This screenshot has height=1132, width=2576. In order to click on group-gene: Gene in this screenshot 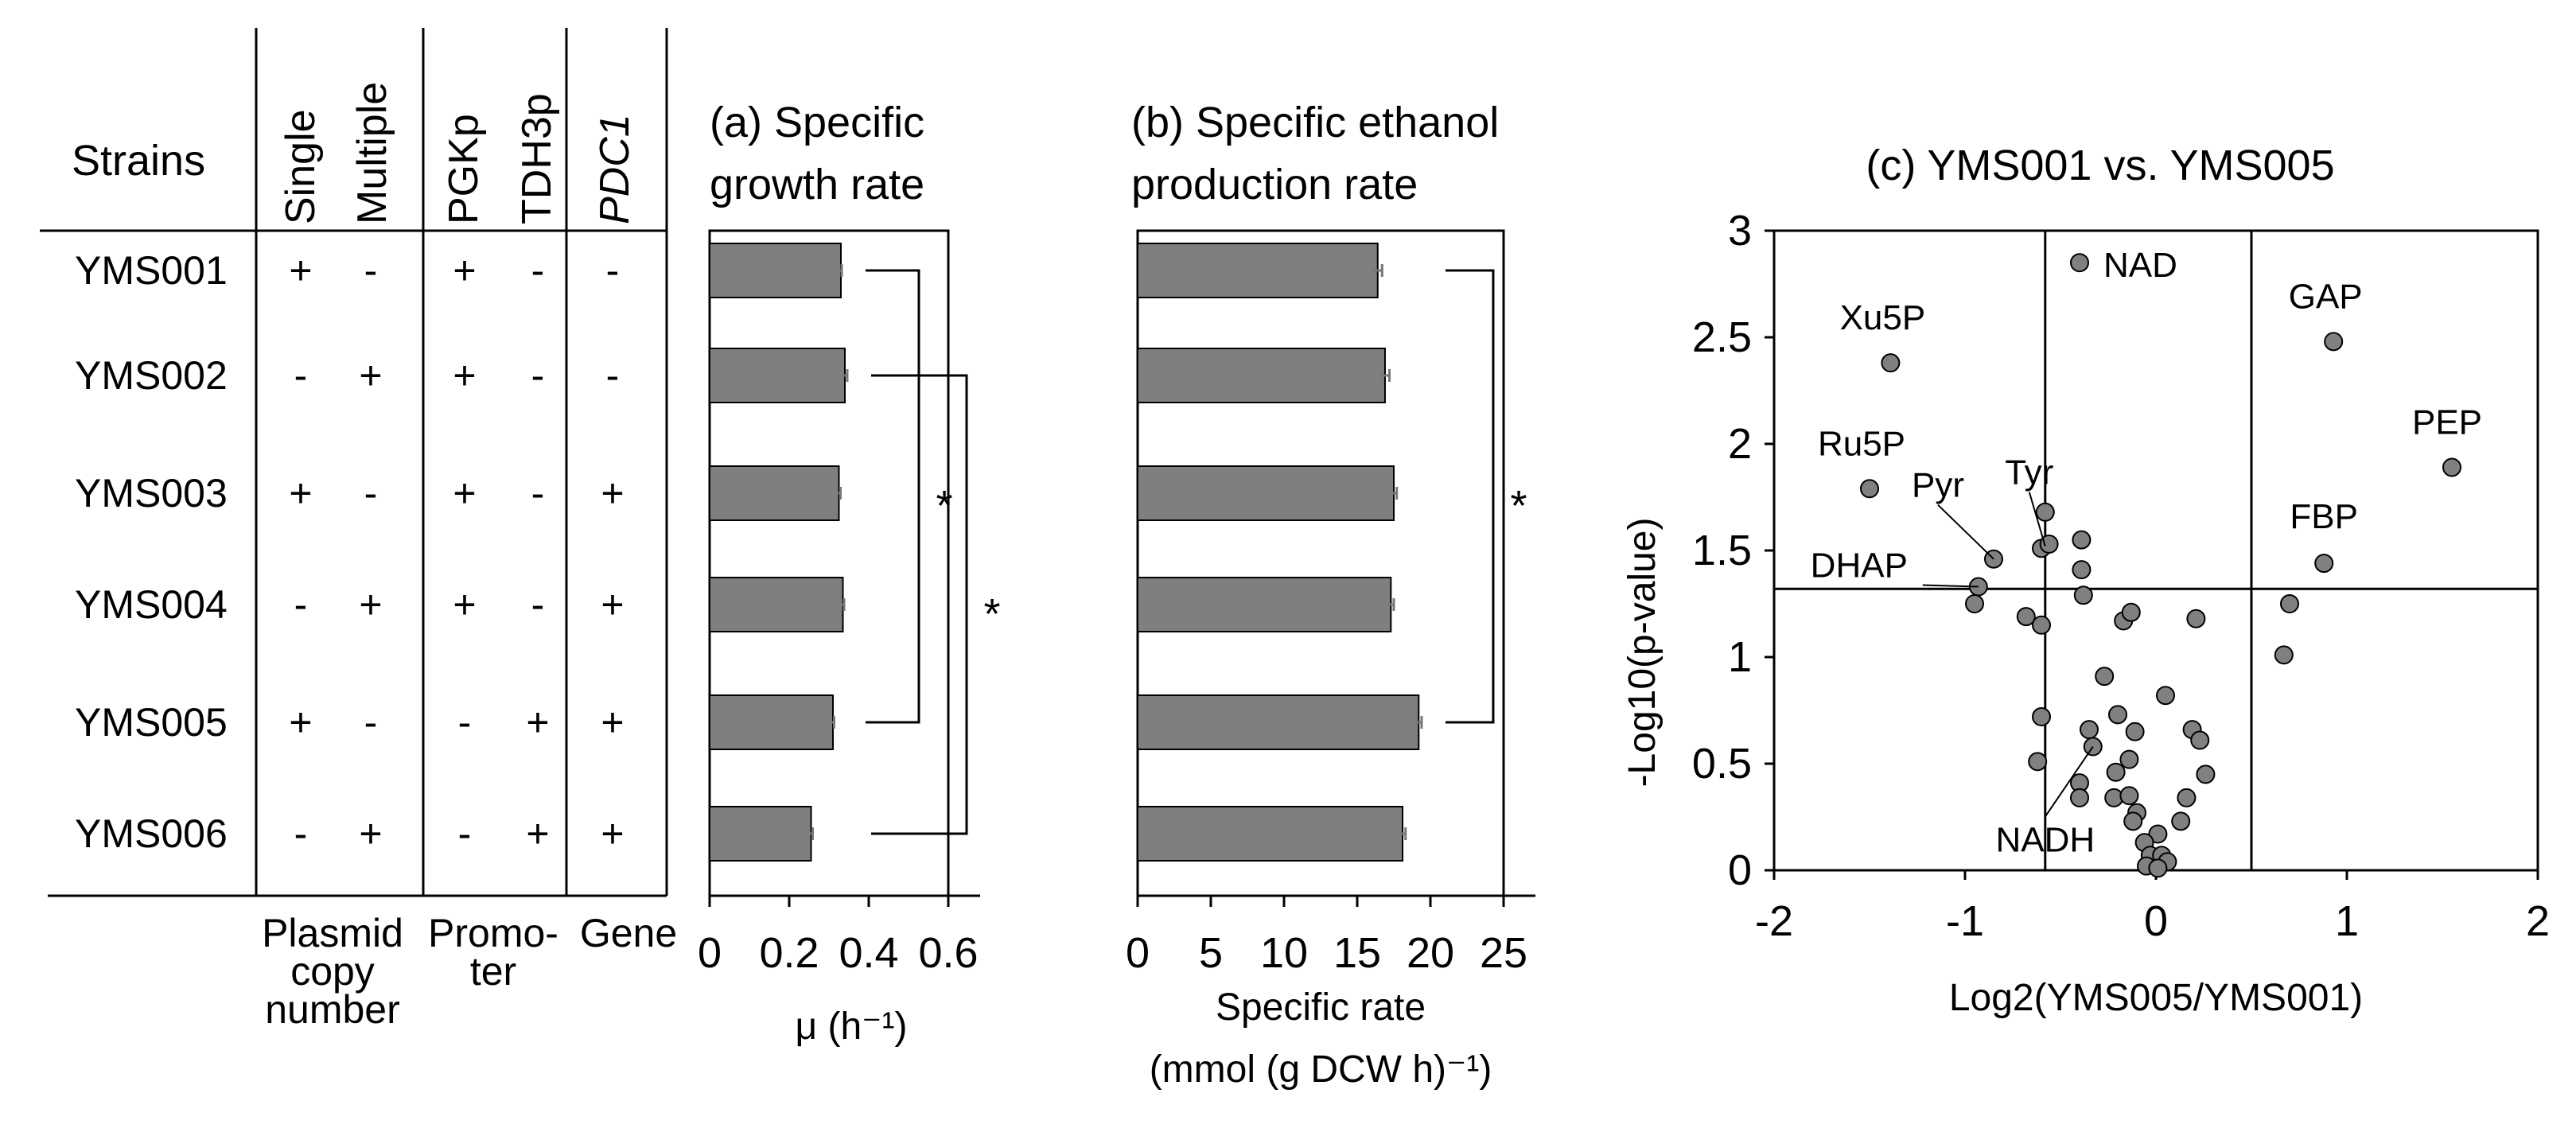, I will do `click(629, 933)`.